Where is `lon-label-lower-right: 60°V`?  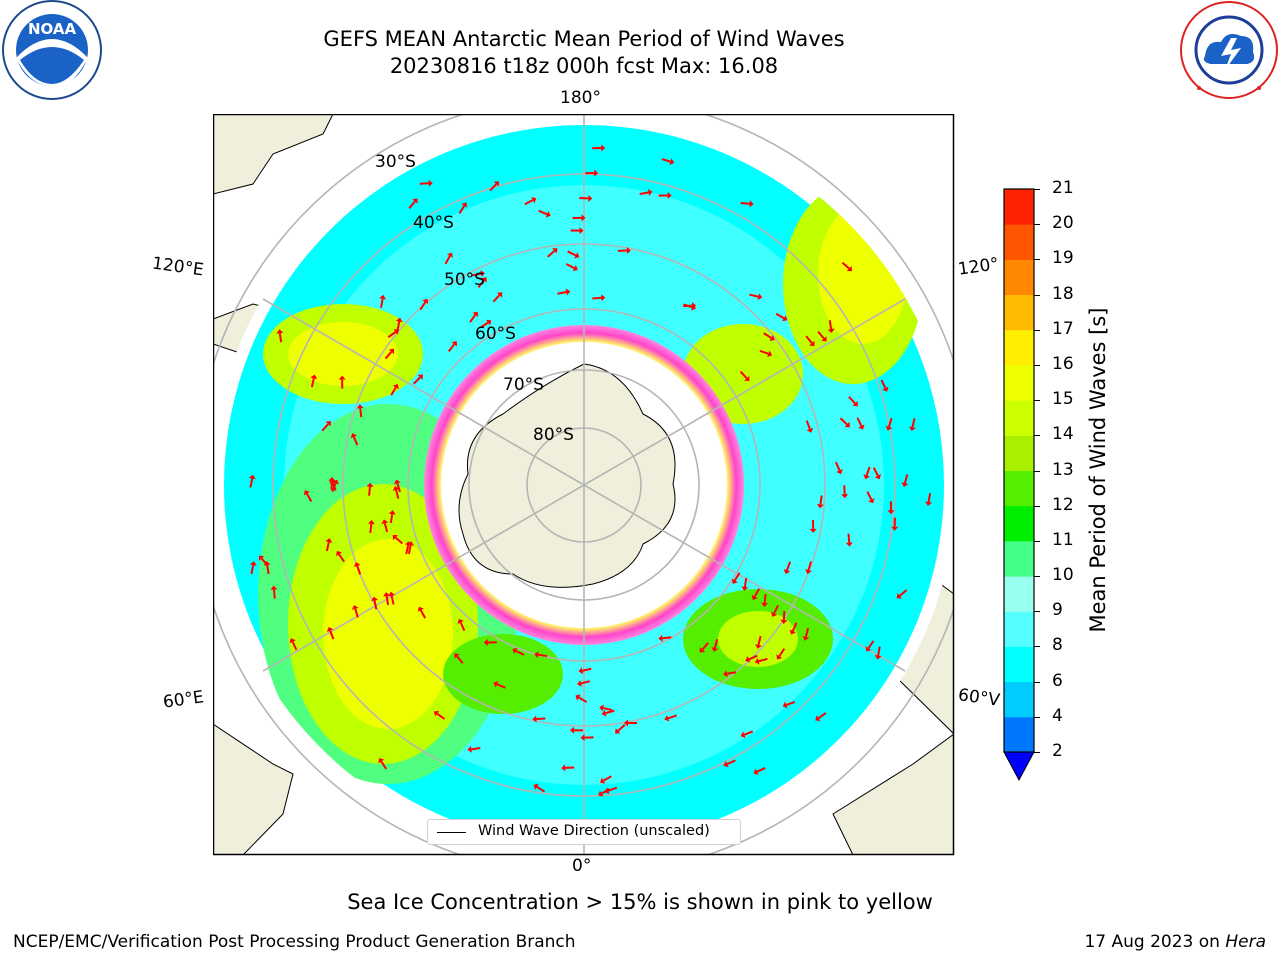
lon-label-lower-right: 60°V is located at coordinates (978, 698).